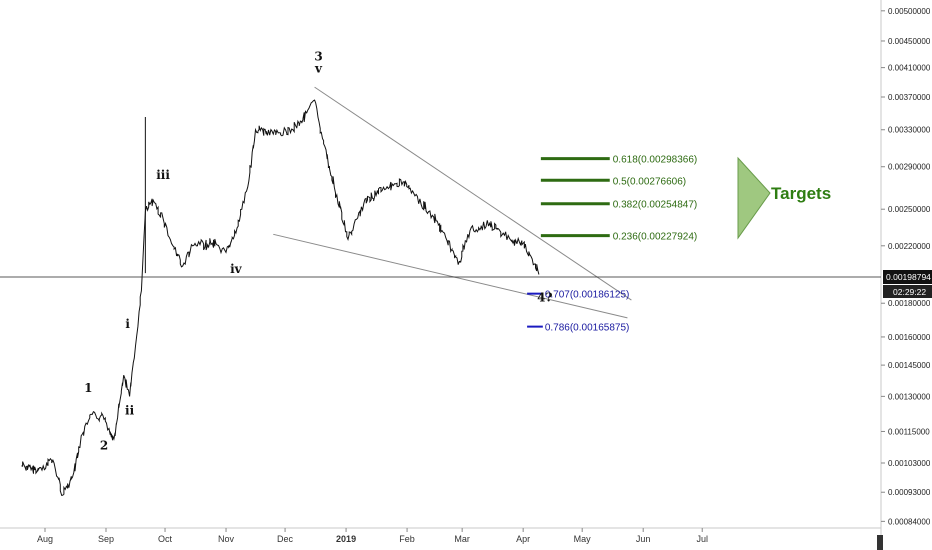  Describe the element at coordinates (163, 175) in the screenshot. I see `wave-label: iii` at that location.